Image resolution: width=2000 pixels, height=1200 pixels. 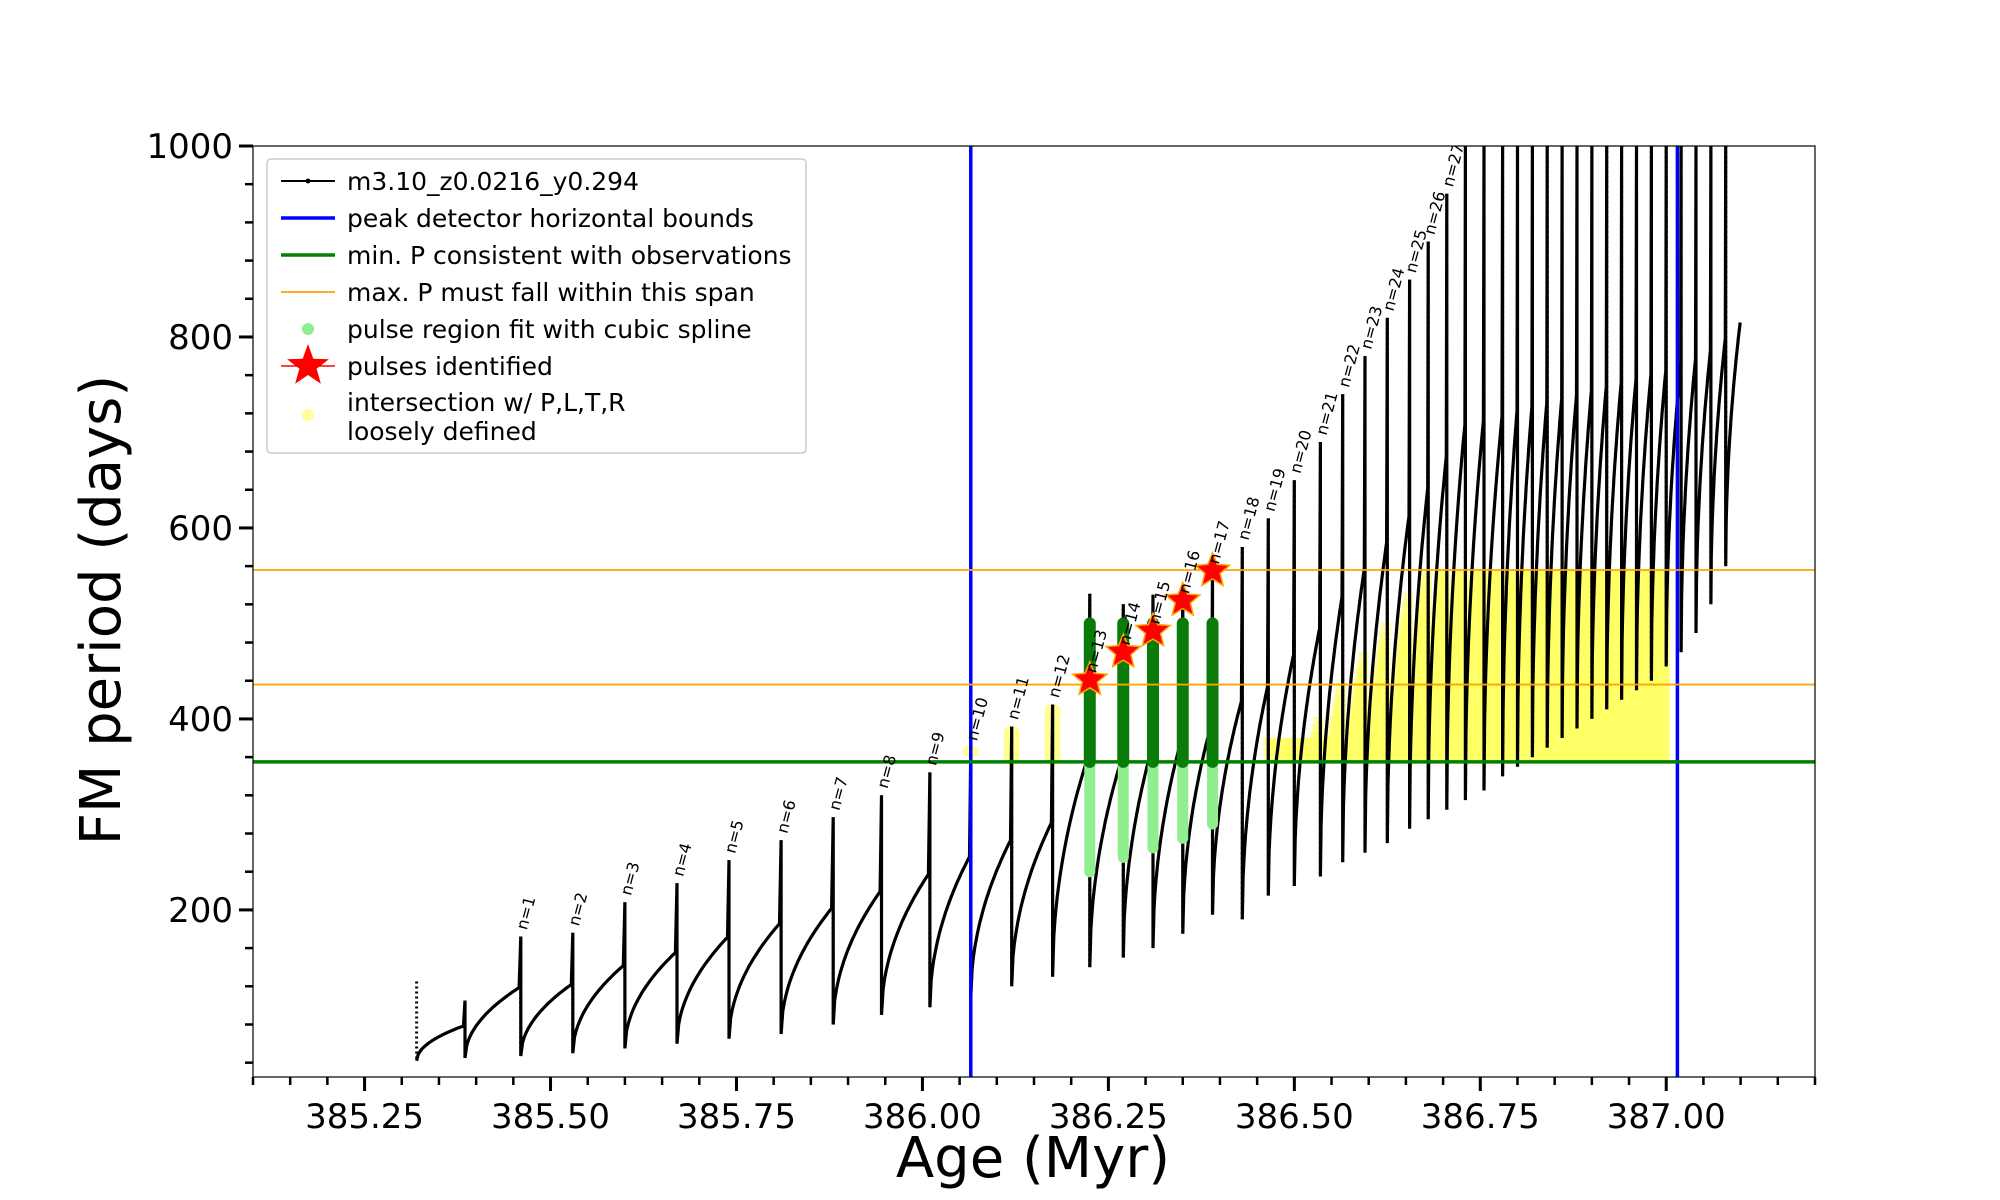 I want to click on intersection-band, so click(x=1341, y=721).